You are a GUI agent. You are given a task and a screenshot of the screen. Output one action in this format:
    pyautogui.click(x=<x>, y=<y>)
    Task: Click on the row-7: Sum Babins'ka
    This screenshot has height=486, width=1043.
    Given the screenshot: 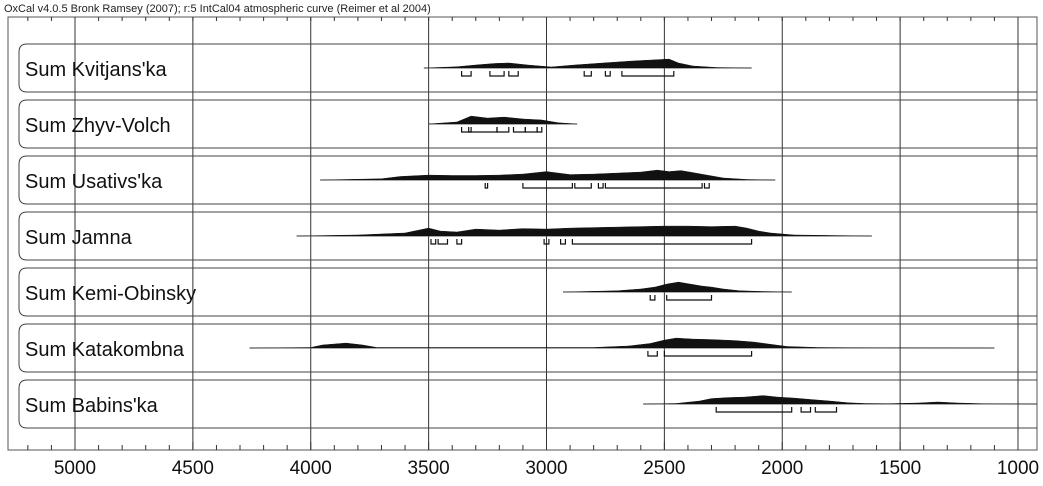 What is the action you would take?
    pyautogui.click(x=527, y=404)
    